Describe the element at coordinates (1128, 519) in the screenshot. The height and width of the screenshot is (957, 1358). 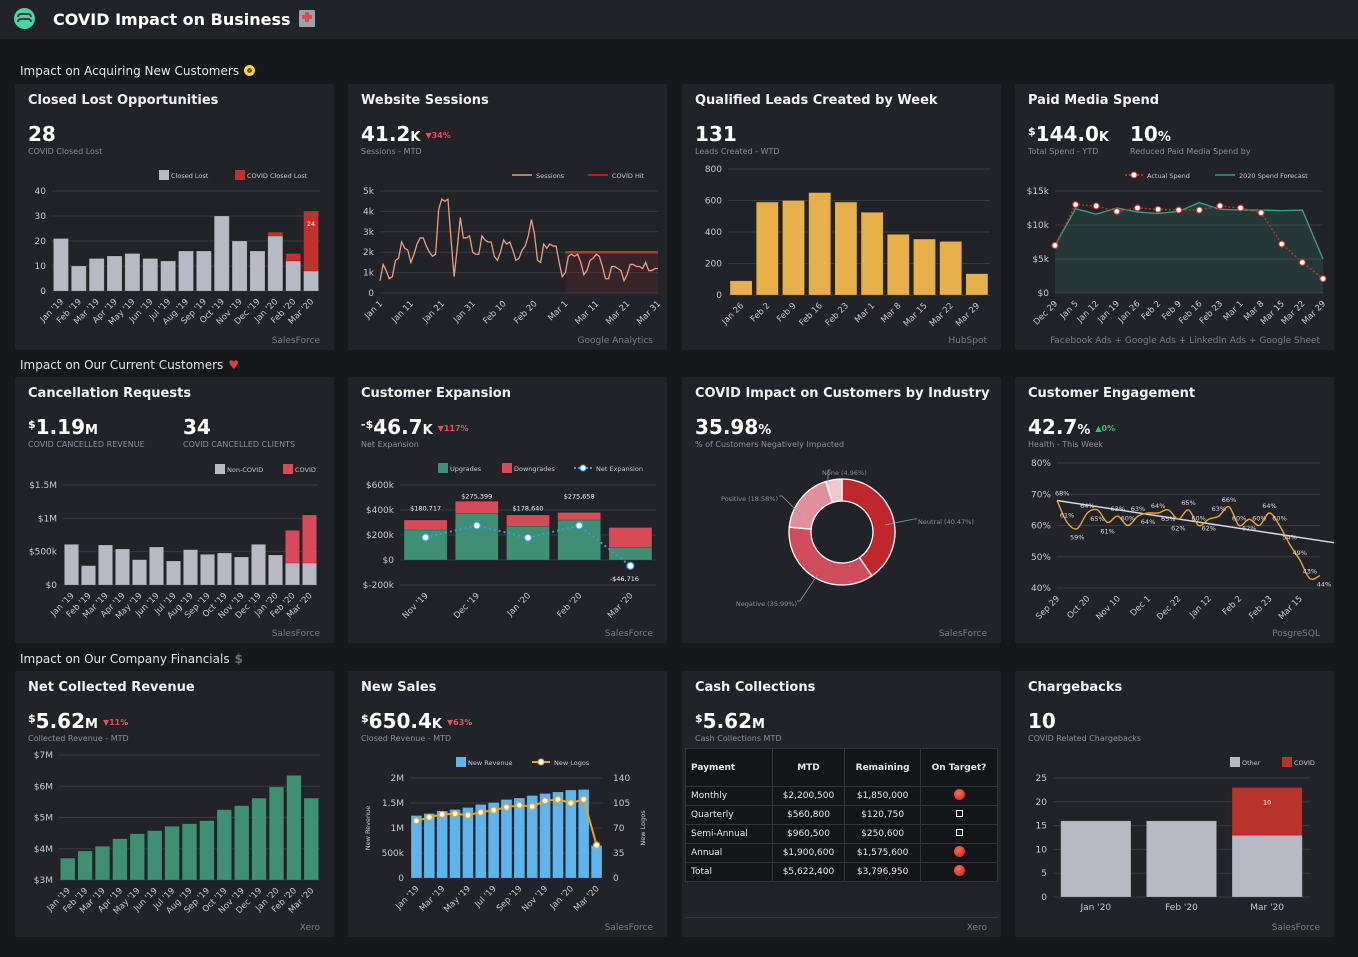
I see `point-label: 60%` at that location.